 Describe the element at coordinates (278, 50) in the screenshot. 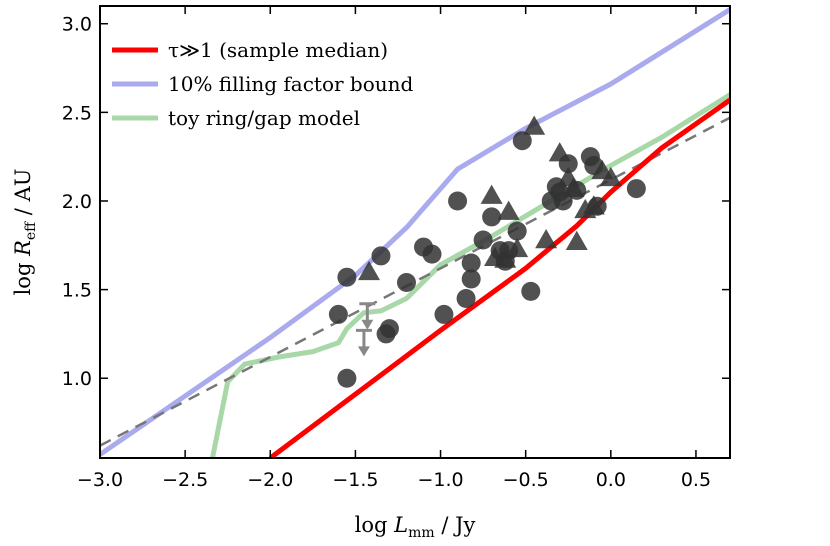

I see `legend-label-opt_thick: τ≫1 (sample median)` at that location.